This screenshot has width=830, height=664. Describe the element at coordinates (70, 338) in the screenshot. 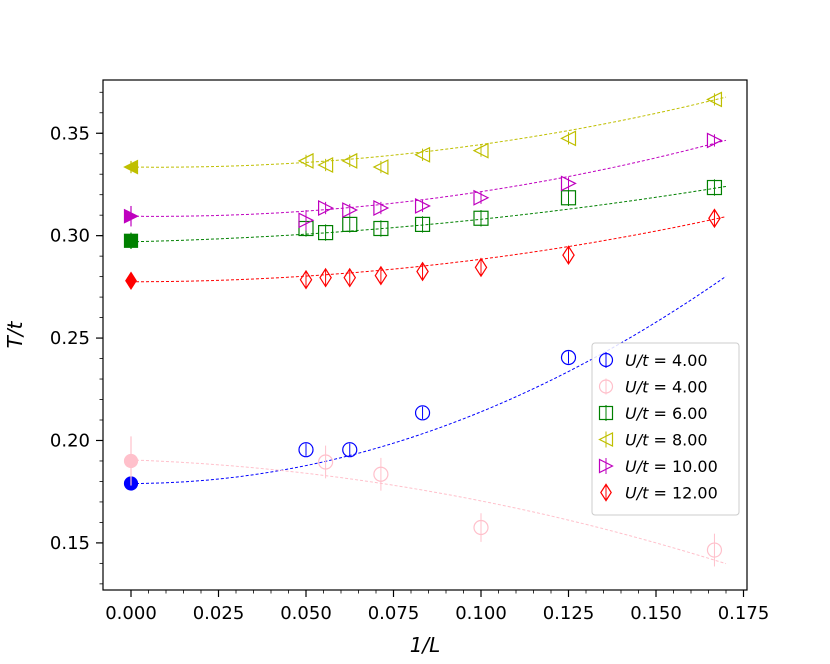

I see `y-tick-label: 0.25` at that location.